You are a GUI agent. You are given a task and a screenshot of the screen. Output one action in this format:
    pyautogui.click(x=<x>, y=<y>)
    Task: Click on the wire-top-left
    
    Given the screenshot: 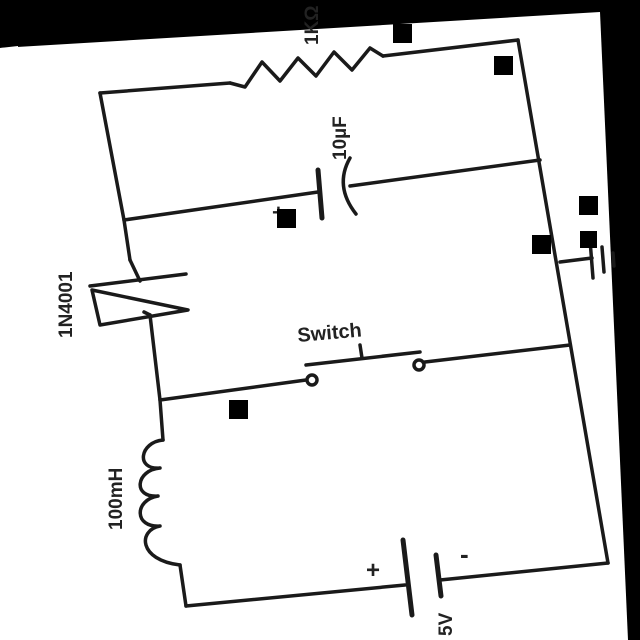 What is the action you would take?
    pyautogui.click(x=165, y=88)
    